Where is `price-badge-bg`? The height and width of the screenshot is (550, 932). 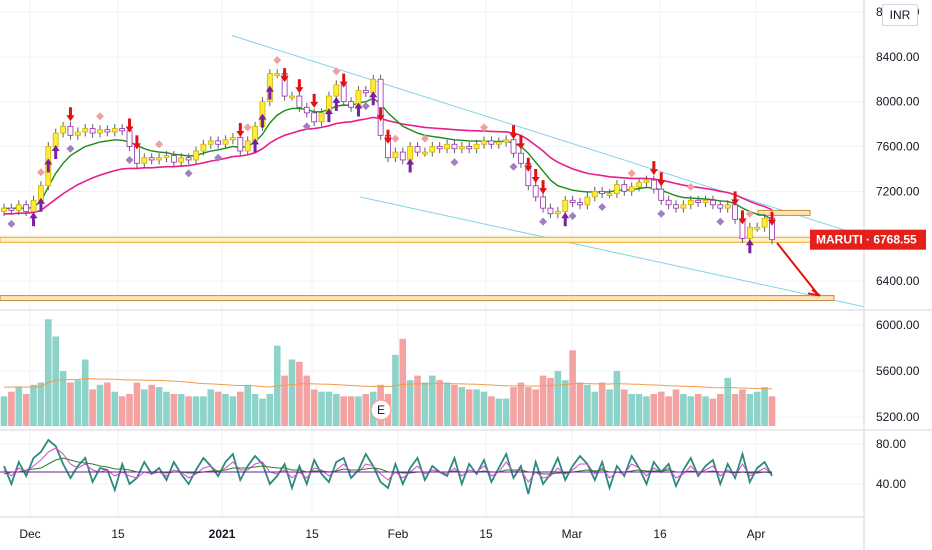 price-badge-bg is located at coordinates (868, 239).